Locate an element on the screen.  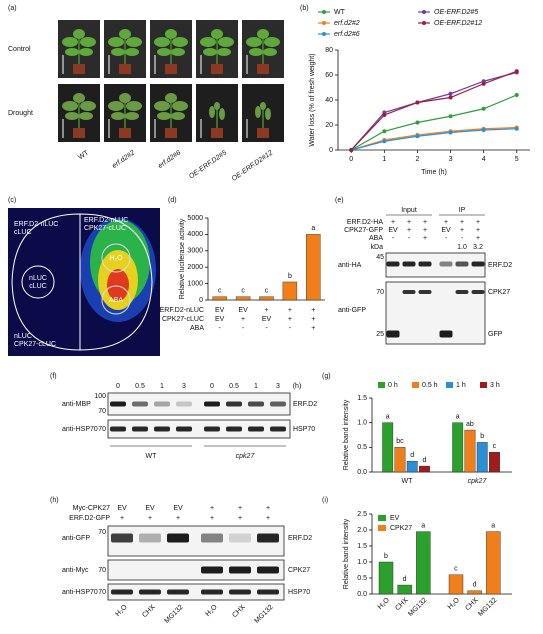
significance-letter: b is located at coordinates (482, 436).